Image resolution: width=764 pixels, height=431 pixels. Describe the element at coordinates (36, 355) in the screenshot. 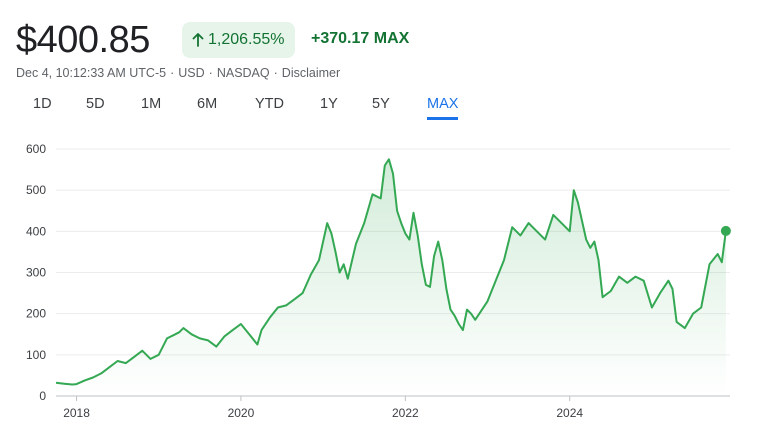

I see `y-tick-label: 100` at that location.